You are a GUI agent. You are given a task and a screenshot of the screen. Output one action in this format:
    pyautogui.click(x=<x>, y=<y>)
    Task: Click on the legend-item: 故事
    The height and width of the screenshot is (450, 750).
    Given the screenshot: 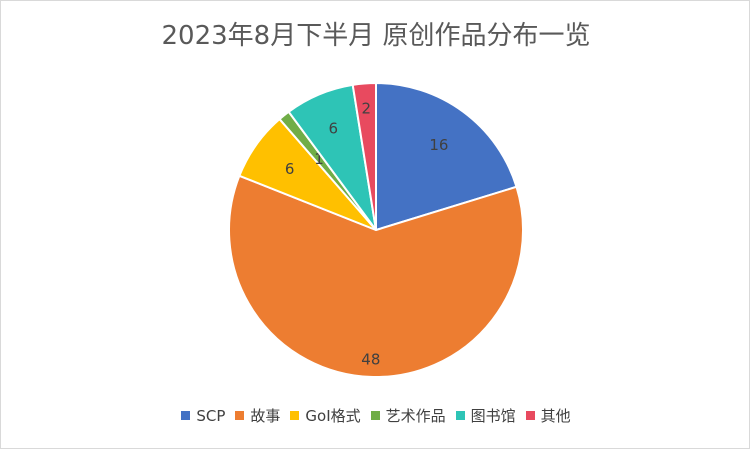 What is the action you would take?
    pyautogui.click(x=257, y=415)
    